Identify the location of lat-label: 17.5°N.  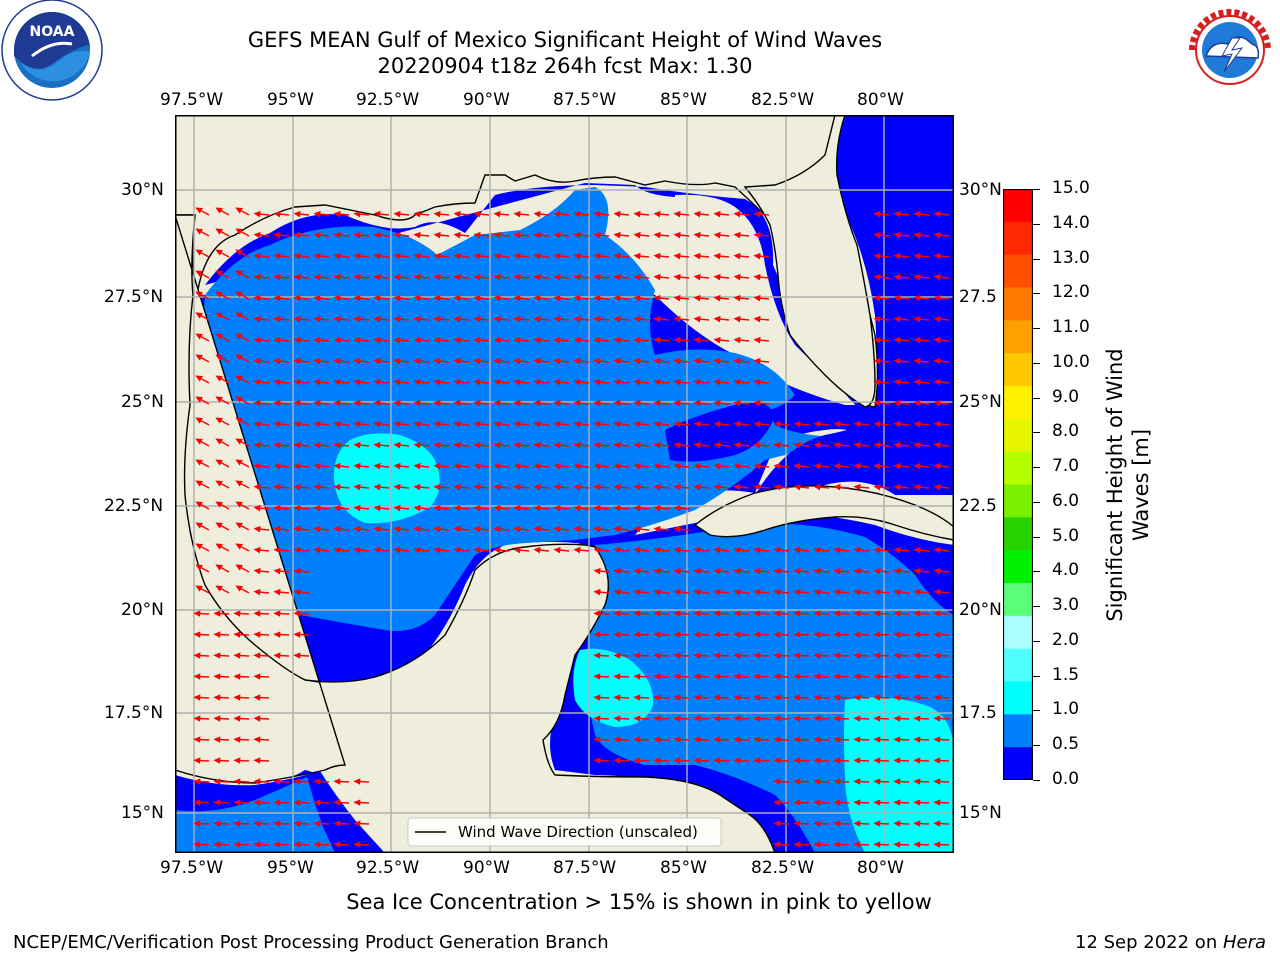
(134, 713).